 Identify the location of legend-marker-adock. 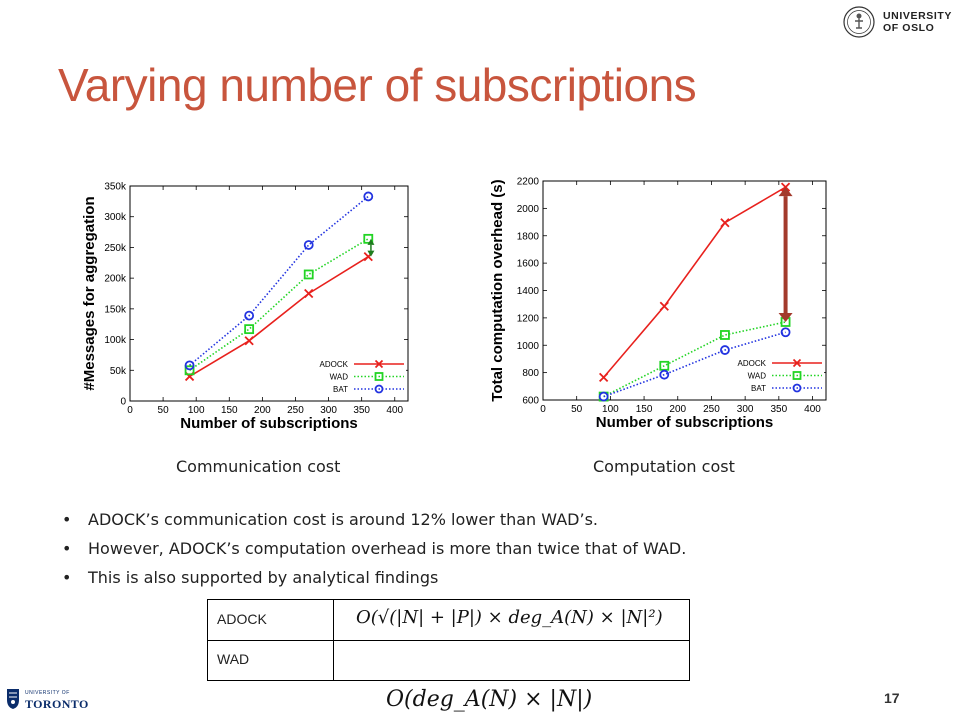
(797, 363).